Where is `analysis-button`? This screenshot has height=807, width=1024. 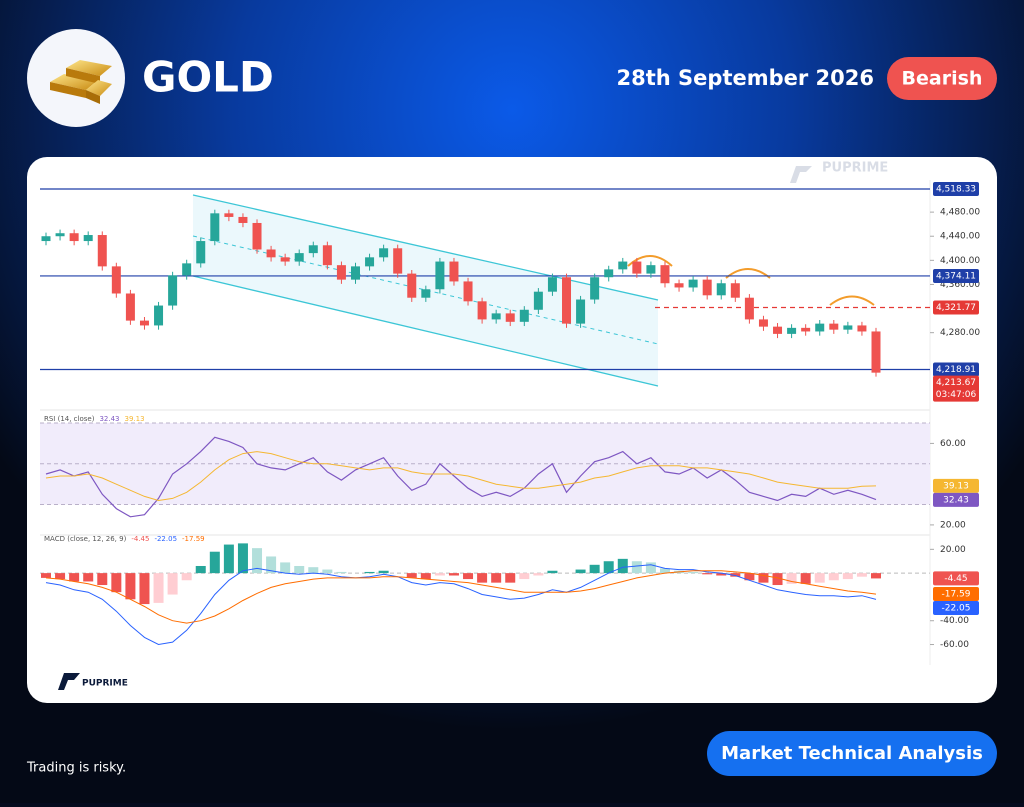
analysis-button is located at coordinates (852, 753).